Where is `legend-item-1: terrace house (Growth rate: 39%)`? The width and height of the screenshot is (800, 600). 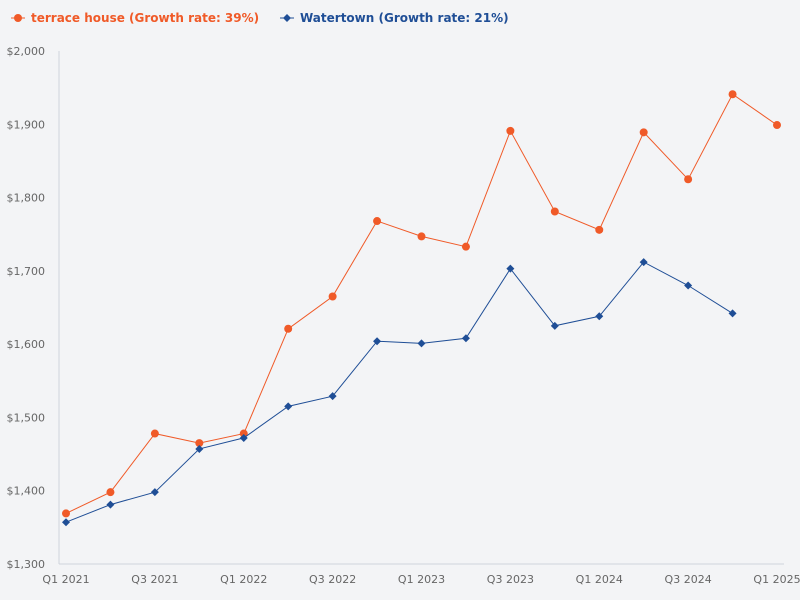
legend-item-1: terrace house (Growth rate: 39%) is located at coordinates (135, 18).